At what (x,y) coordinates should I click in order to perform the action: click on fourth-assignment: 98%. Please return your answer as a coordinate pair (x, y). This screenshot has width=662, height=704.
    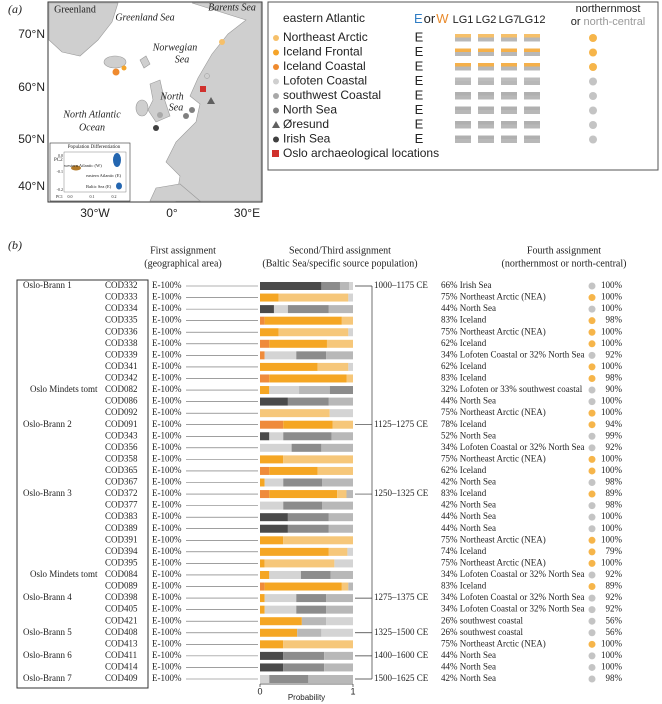
    Looking at the image, I should click on (614, 378).